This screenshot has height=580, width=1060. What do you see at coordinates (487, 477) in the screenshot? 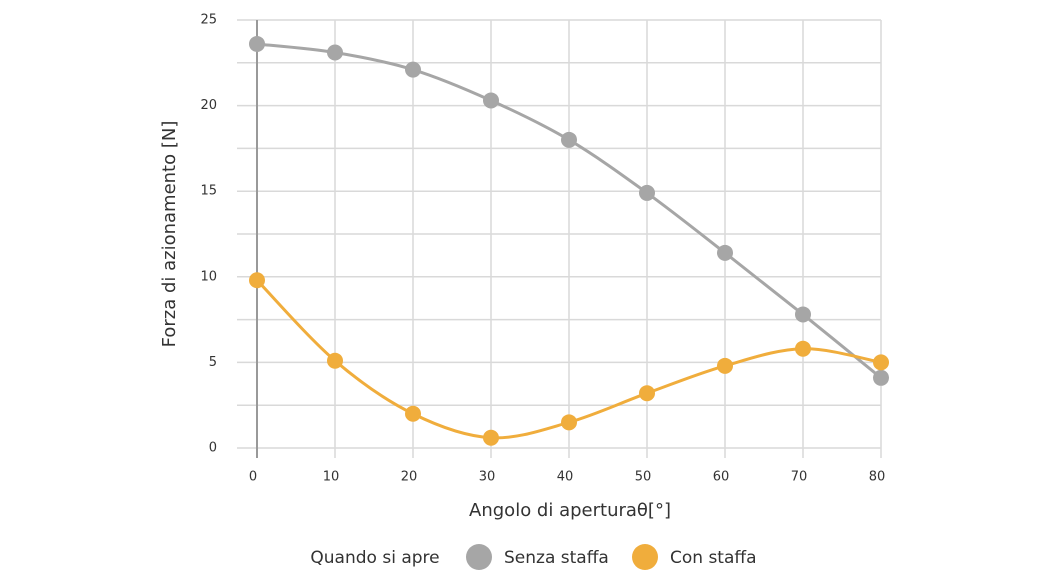
I see `x-tick-label: 30` at bounding box center [487, 477].